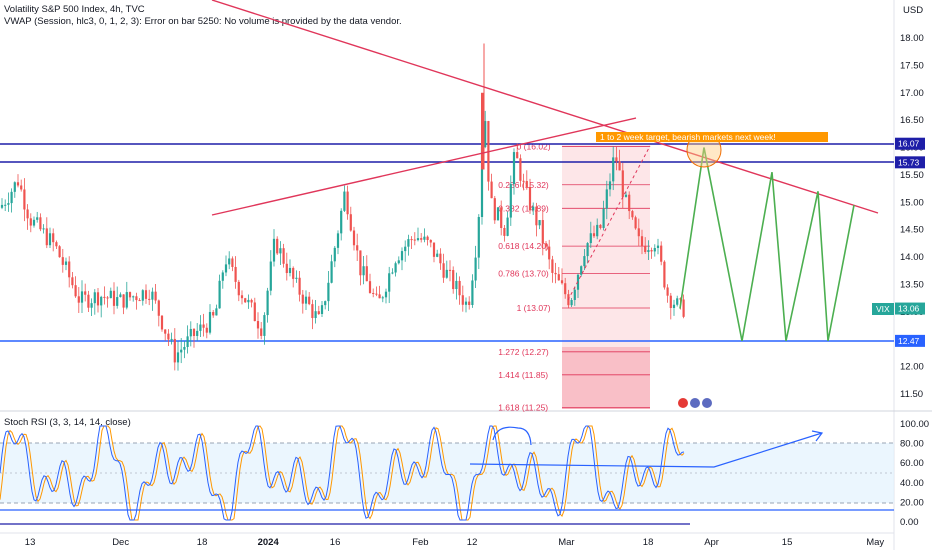 This screenshot has height=550, width=932. What do you see at coordinates (912, 38) in the screenshot?
I see `price-tick-0: 18.00` at bounding box center [912, 38].